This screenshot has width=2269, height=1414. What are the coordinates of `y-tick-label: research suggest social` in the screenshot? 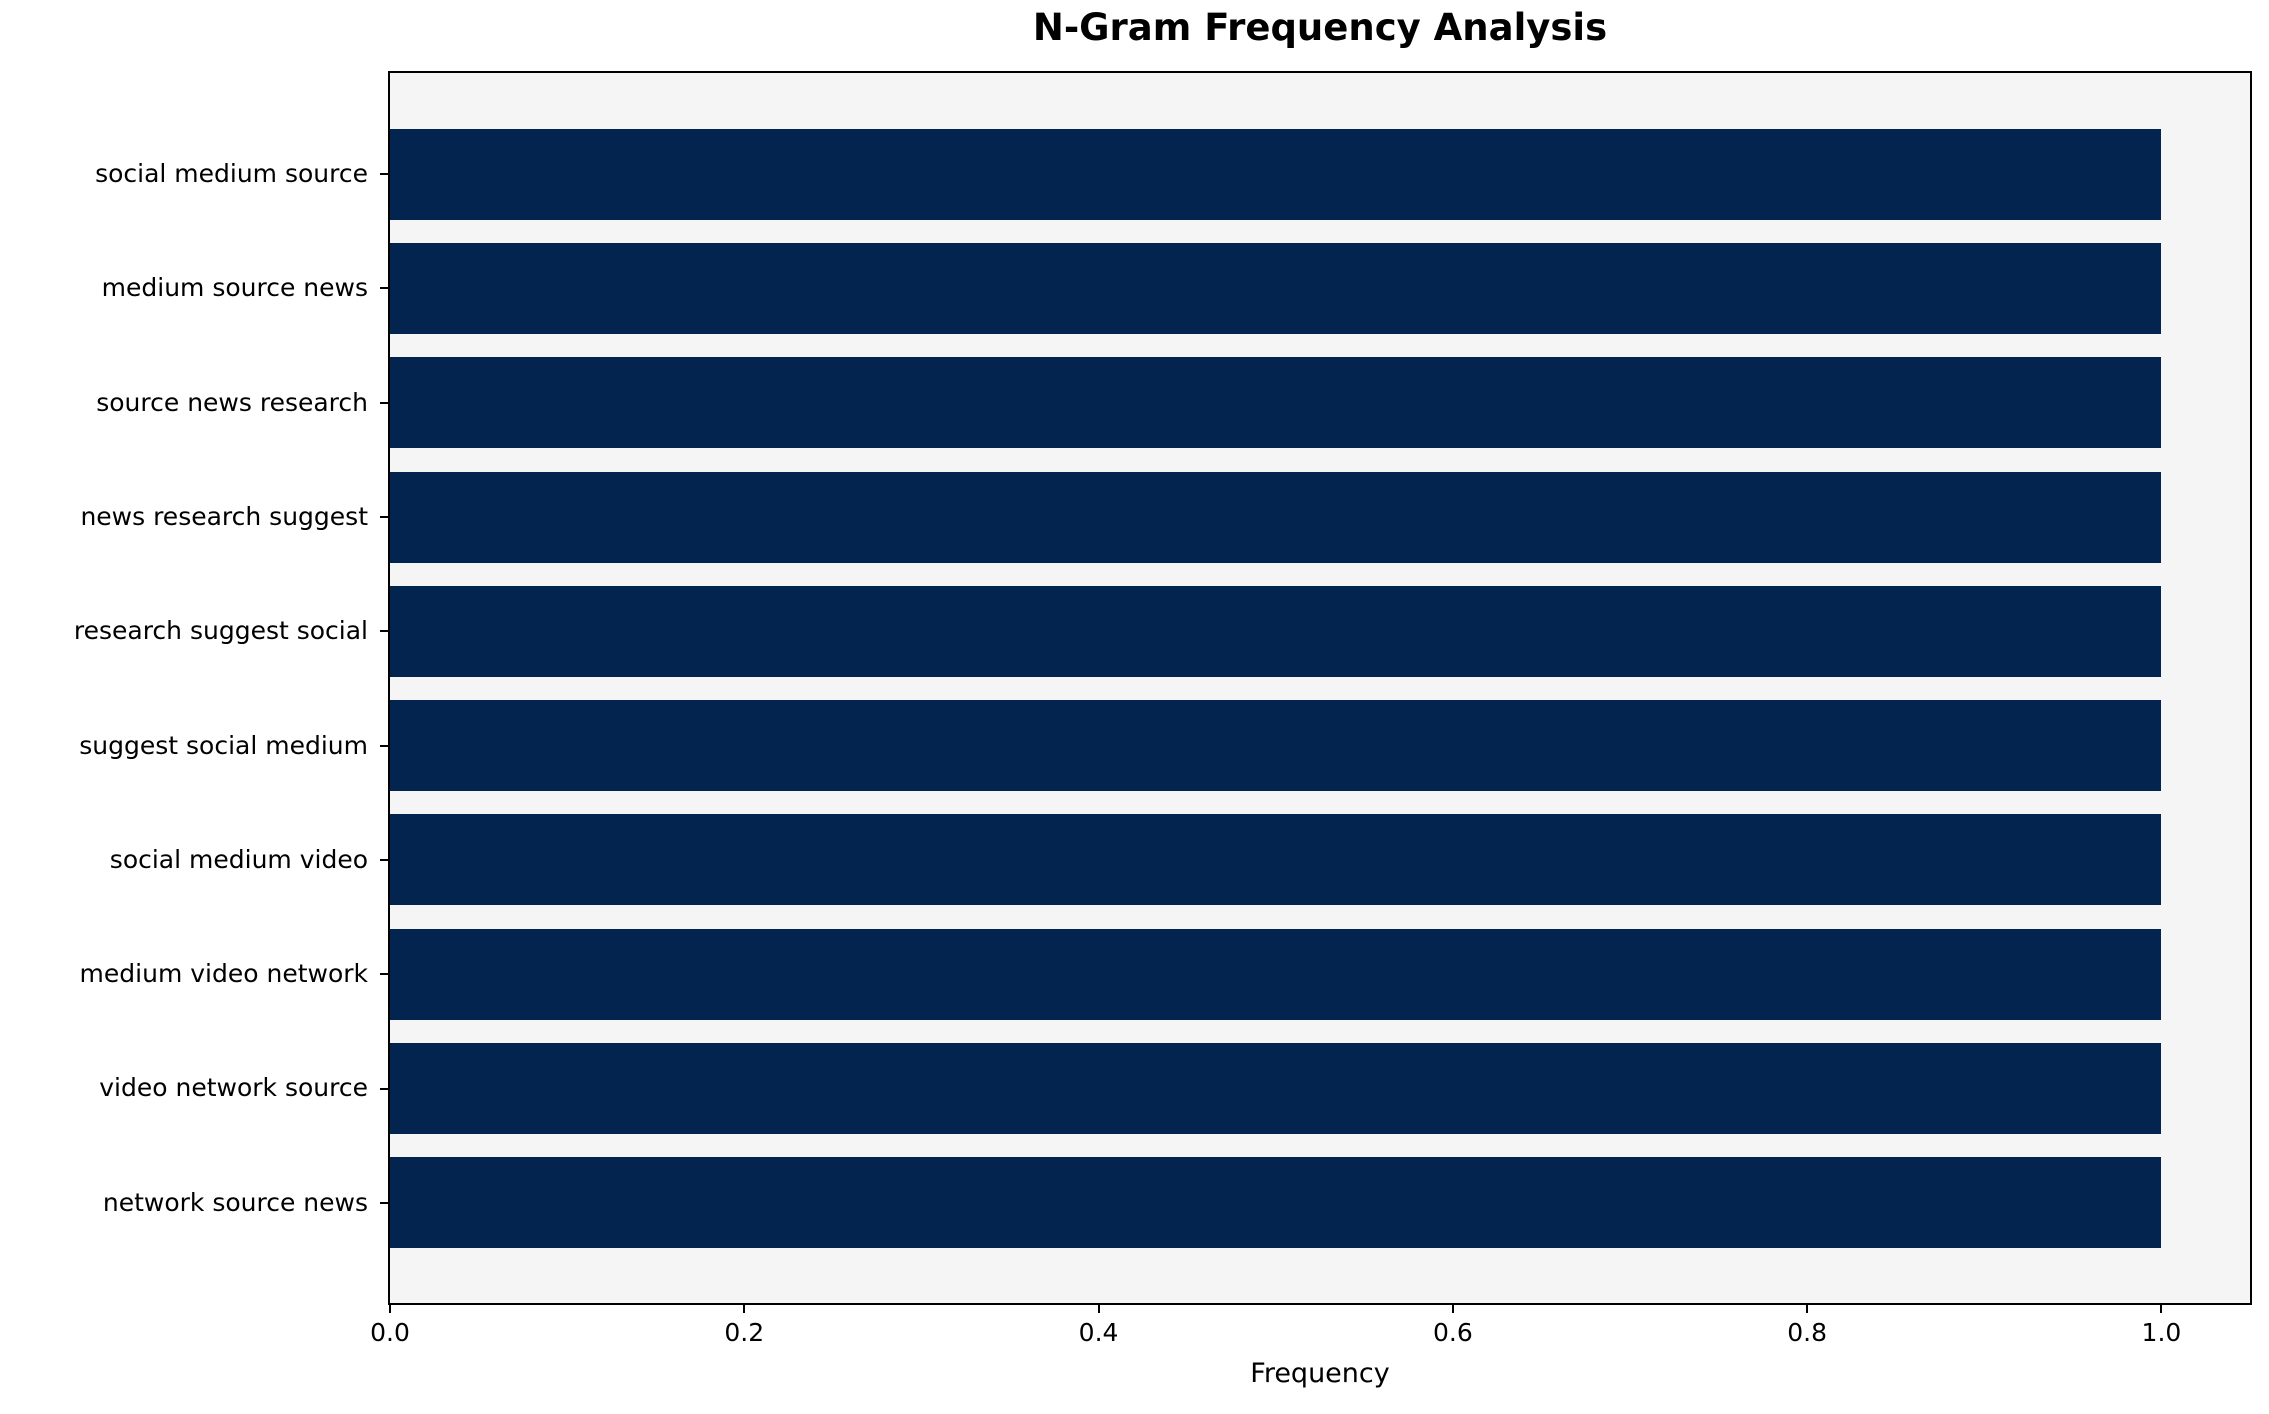 It's located at (220, 631).